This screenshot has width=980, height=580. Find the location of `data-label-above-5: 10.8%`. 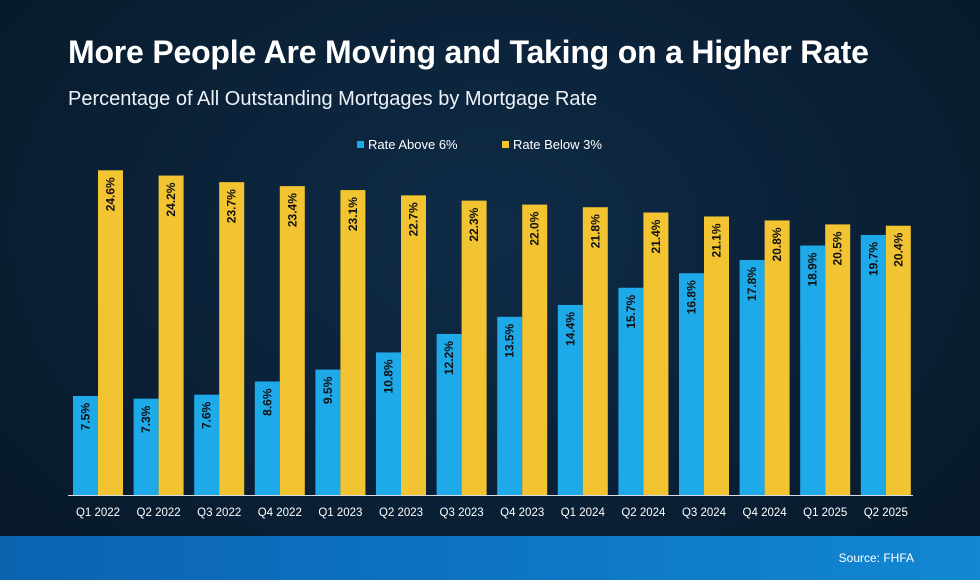

data-label-above-5: 10.8% is located at coordinates (389, 376).